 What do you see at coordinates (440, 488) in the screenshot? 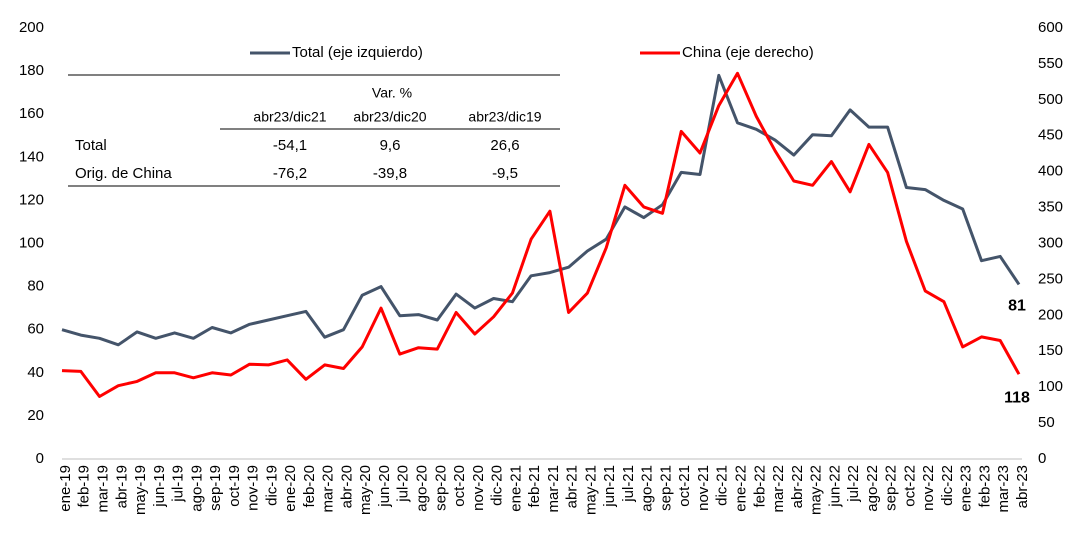
I see `x-tick-label: sep-20` at bounding box center [440, 488].